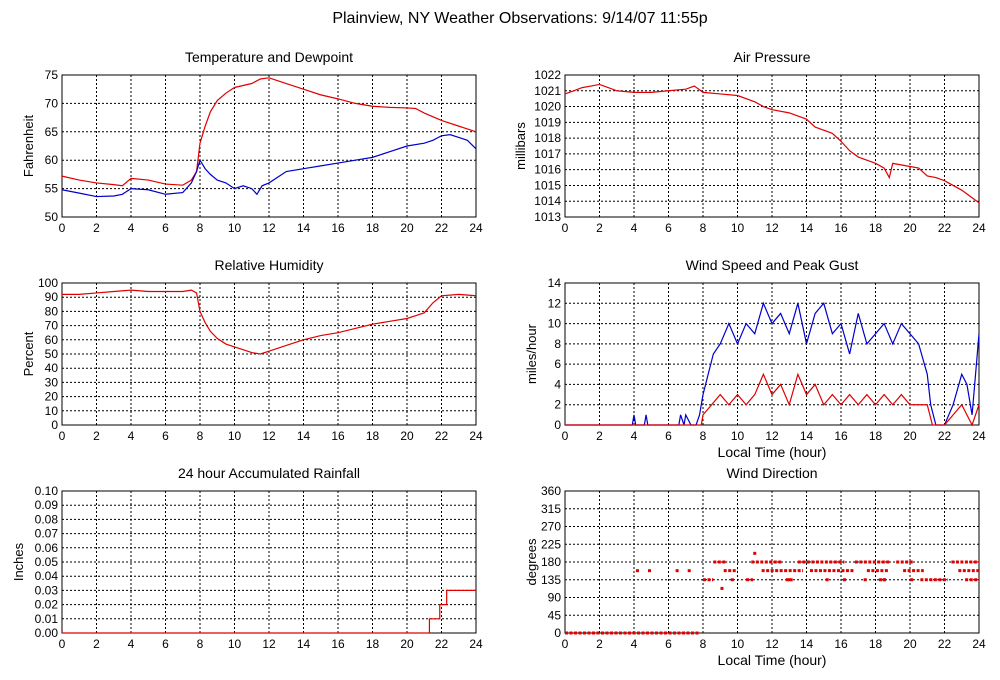 This screenshot has width=1000, height=680. I want to click on y-tick-label: 14, so click(555, 283).